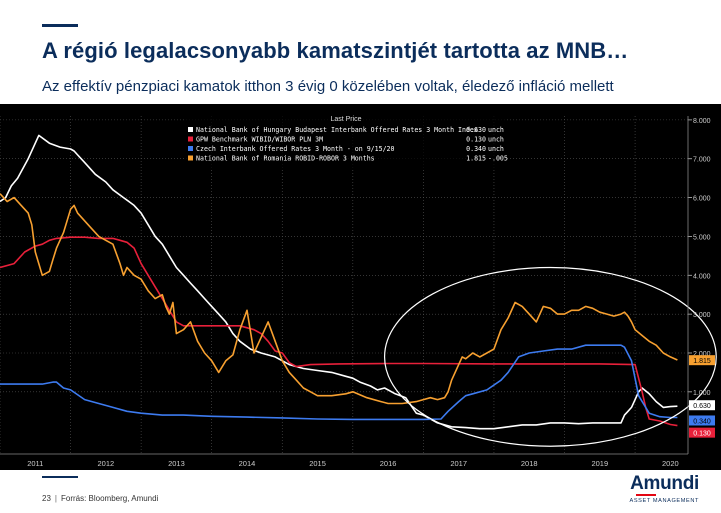  I want to click on x-tick-label: 2013, so click(176, 463).